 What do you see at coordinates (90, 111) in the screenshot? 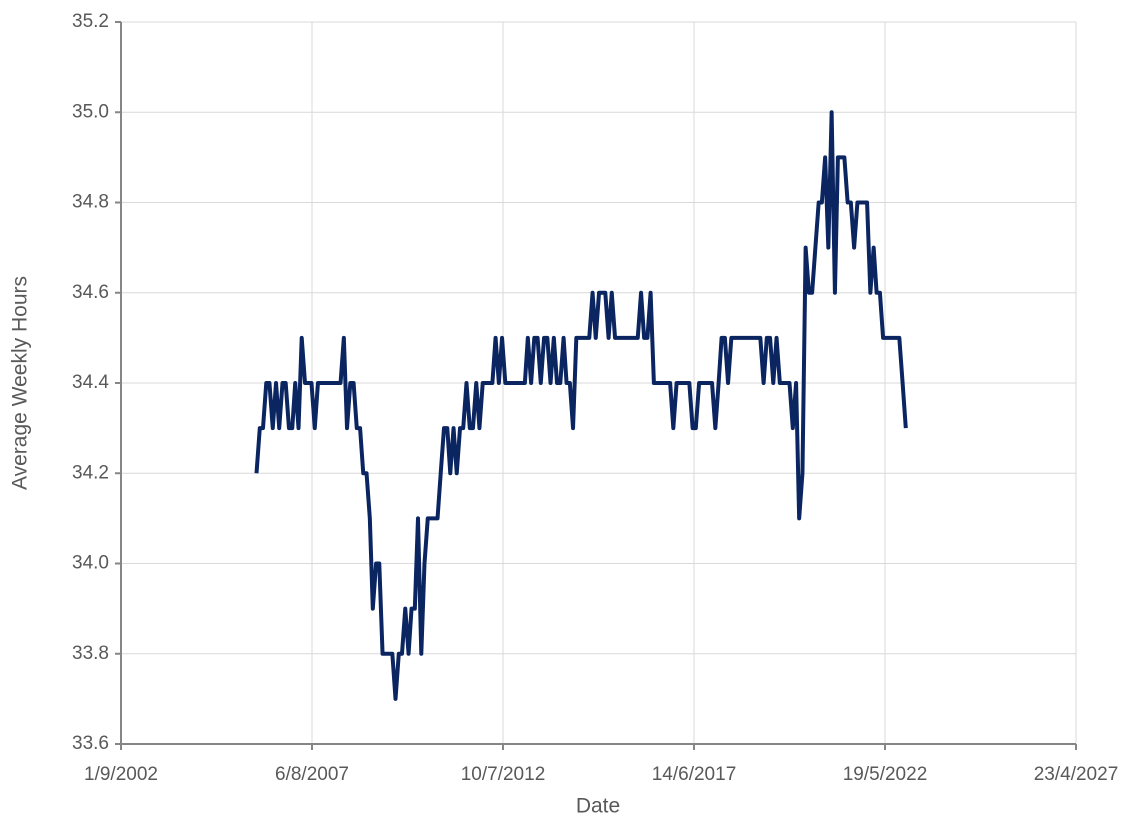
I see `y-tick-label: 35.0` at bounding box center [90, 111].